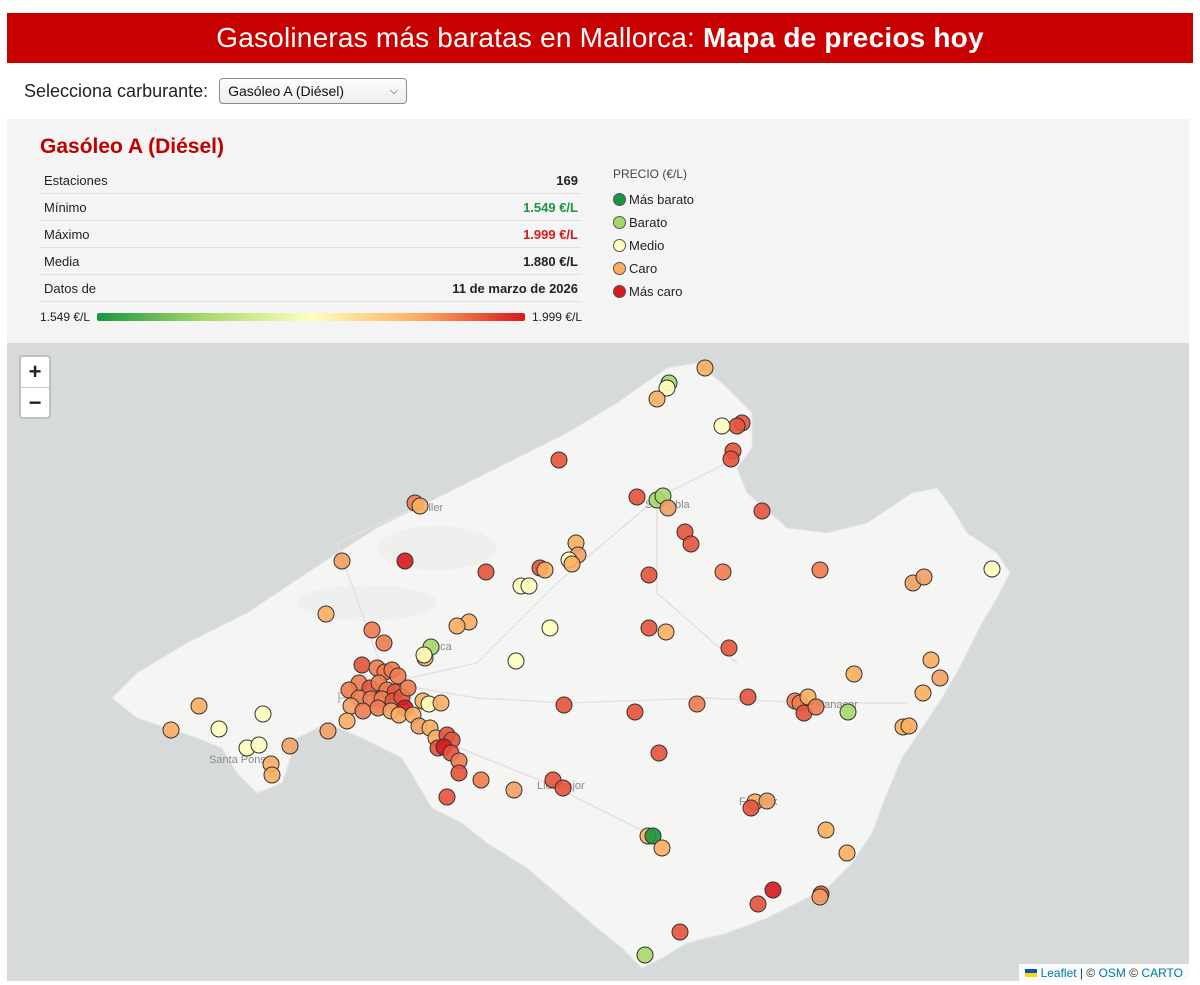 The width and height of the screenshot is (1200, 985). I want to click on leaflet-link: Leaflet, so click(1058, 972).